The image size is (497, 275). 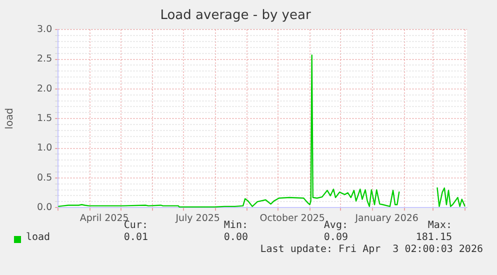 I want to click on y-tick-label: 3.0, so click(x=44, y=30).